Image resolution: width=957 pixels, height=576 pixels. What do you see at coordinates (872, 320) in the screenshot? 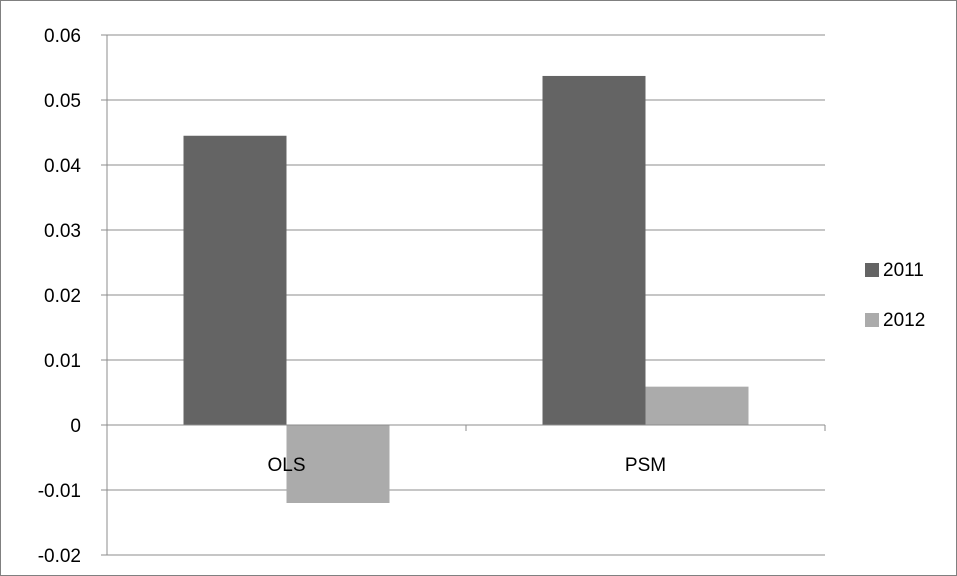
I see `legend-swatch-2012` at bounding box center [872, 320].